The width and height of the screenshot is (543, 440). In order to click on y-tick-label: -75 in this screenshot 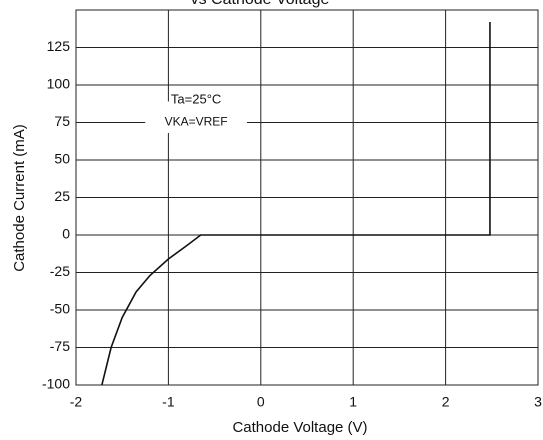, I will do `click(60, 346)`.